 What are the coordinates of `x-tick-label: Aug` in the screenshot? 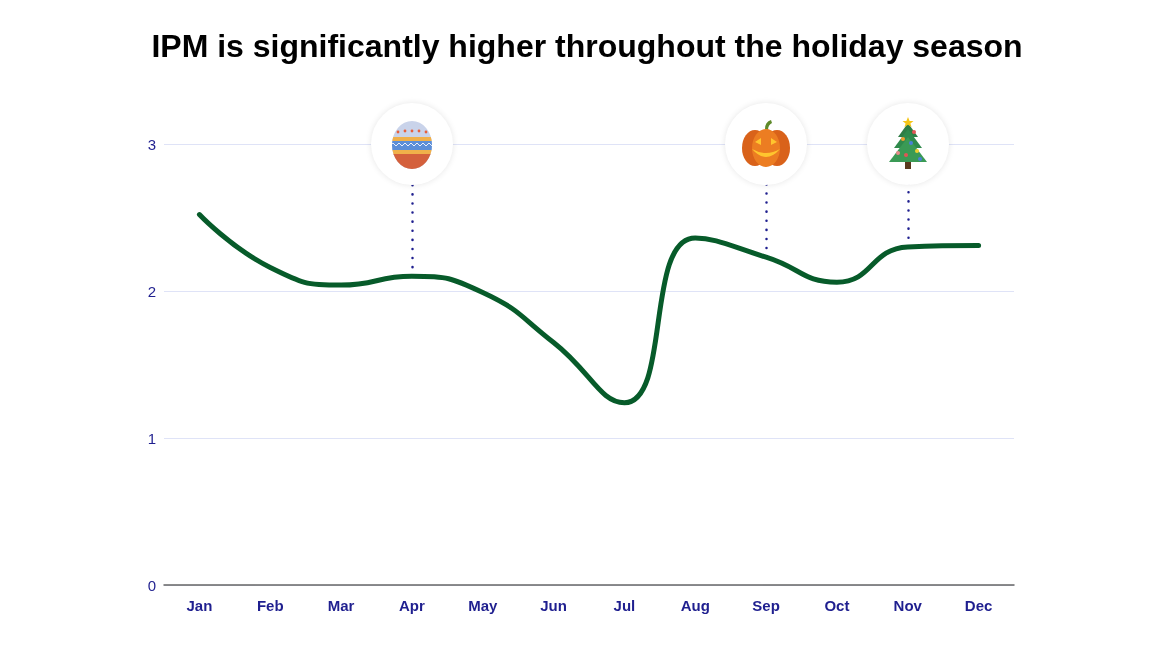 It's located at (695, 605).